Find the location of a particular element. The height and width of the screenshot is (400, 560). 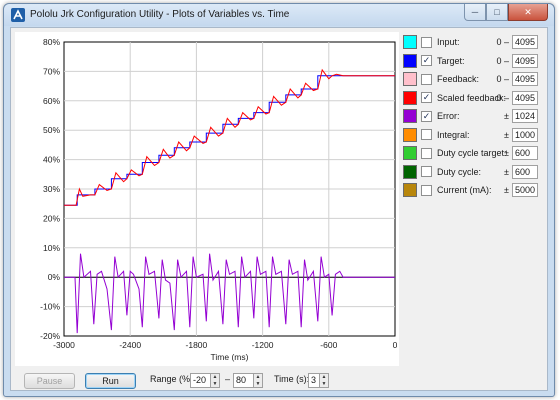

x-tick-label: -2400 is located at coordinates (130, 345).